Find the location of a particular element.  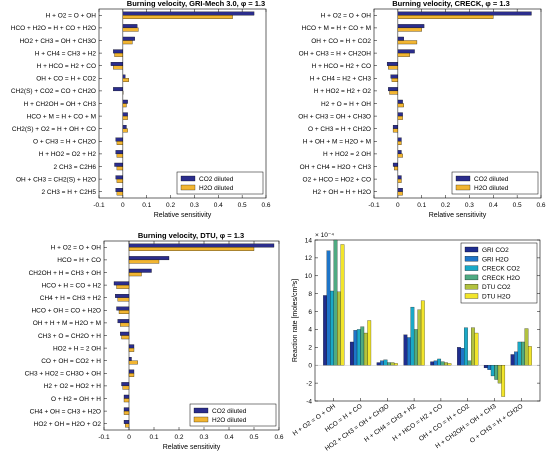

legend-entry: CRECK CO2 is located at coordinates (501, 269).